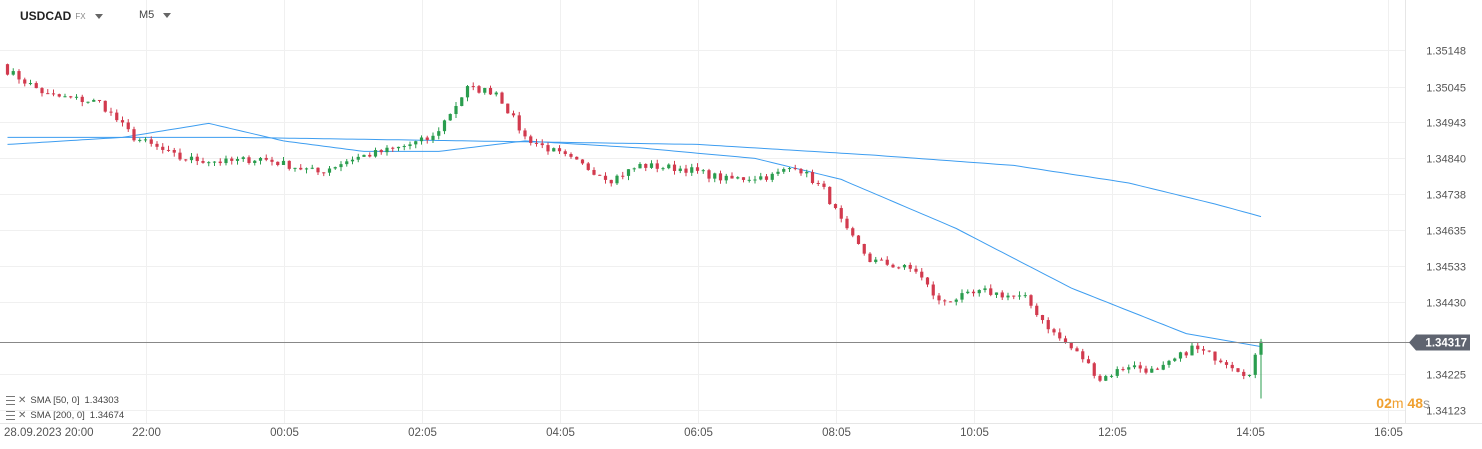 Image resolution: width=1482 pixels, height=449 pixels. Describe the element at coordinates (1446, 89) in the screenshot. I see `y-tick-label: 1.35045` at that location.